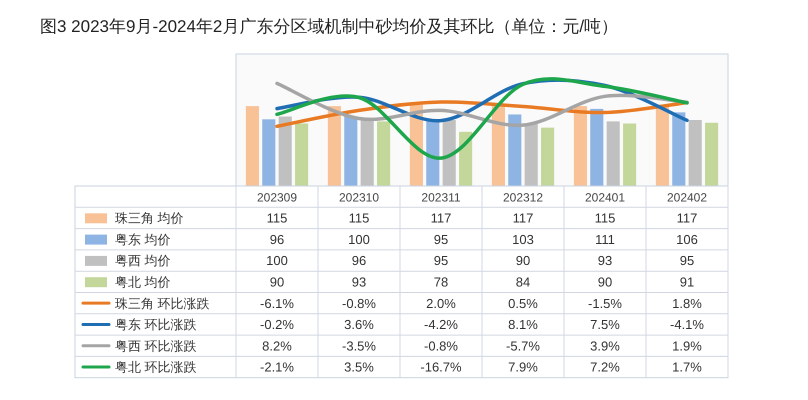 The height and width of the screenshot is (400, 808). What do you see at coordinates (605, 346) in the screenshot?
I see `data-label: 3.9%` at bounding box center [605, 346].